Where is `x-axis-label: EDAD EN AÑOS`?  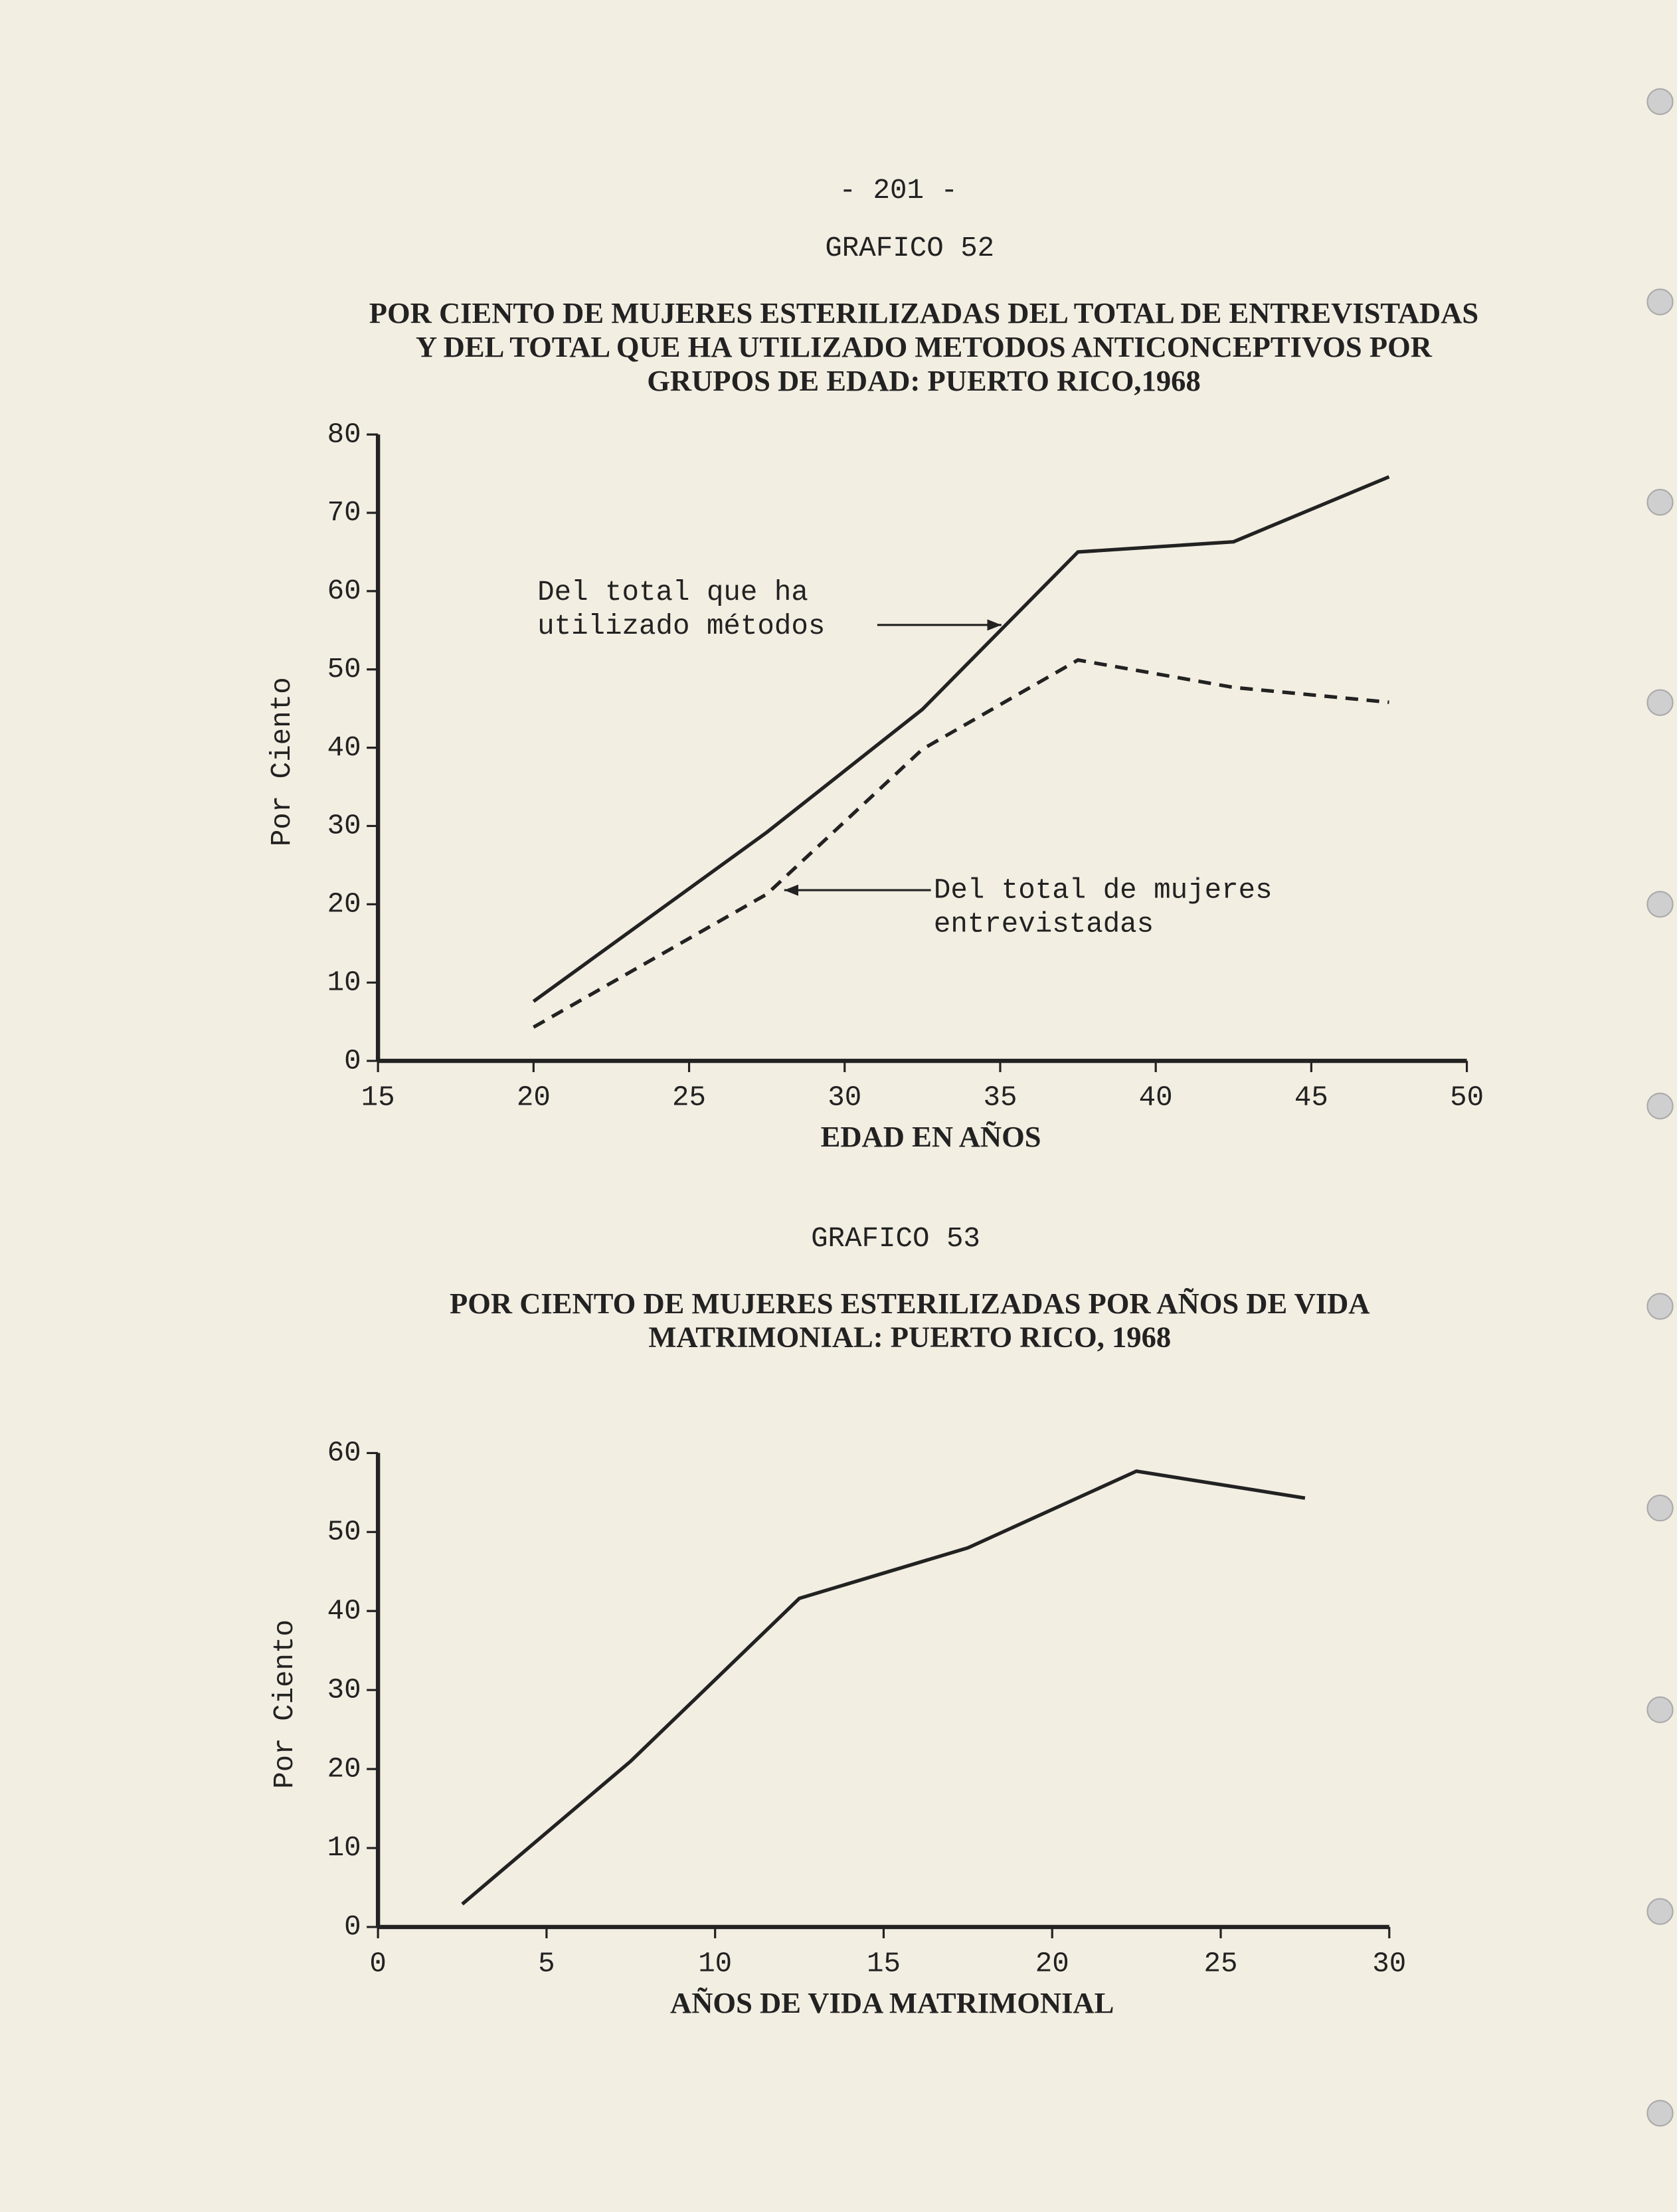 x-axis-label: EDAD EN AÑOS is located at coordinates (931, 1136).